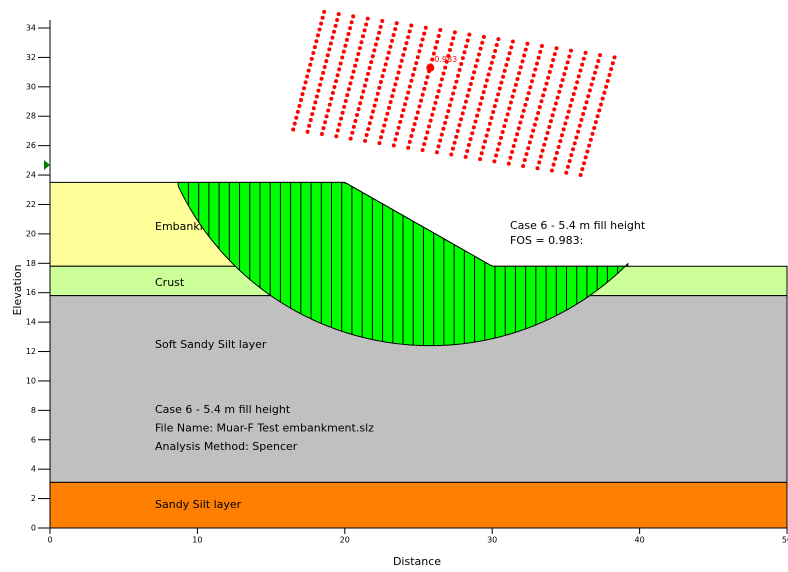 The width and height of the screenshot is (788, 572). I want to click on note-line: File Name: Muar-F Test embankment.slz, so click(264, 428).